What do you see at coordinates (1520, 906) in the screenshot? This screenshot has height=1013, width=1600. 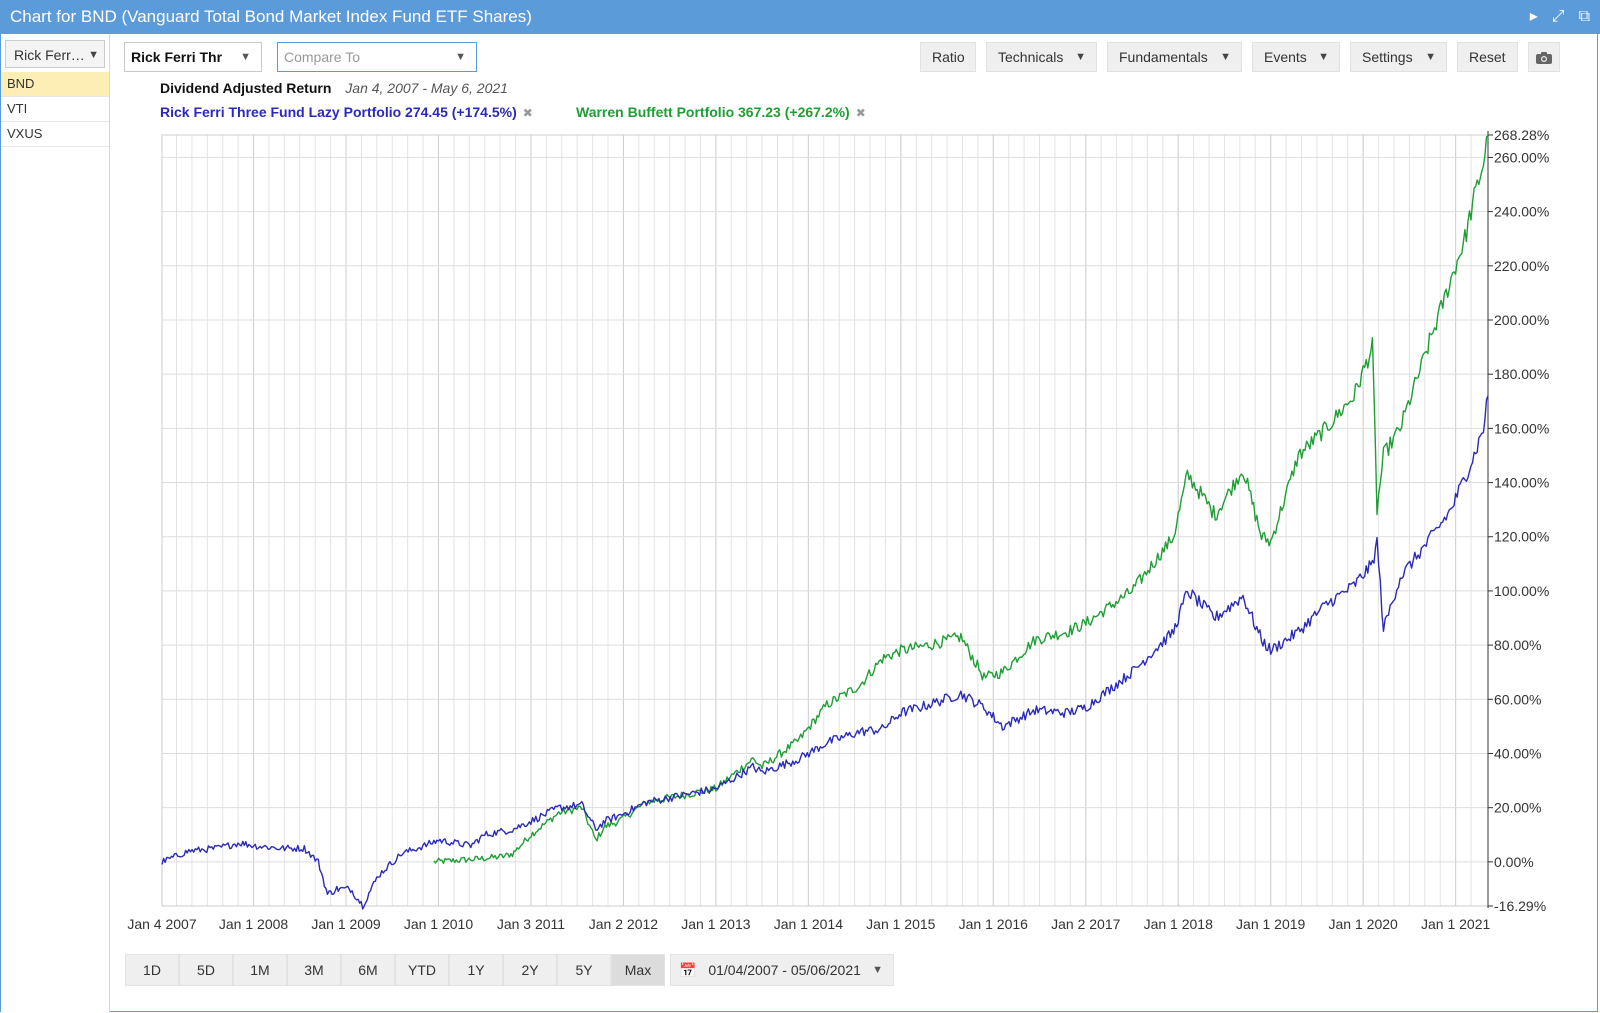 I see `y-tick-label: -16.29%` at bounding box center [1520, 906].